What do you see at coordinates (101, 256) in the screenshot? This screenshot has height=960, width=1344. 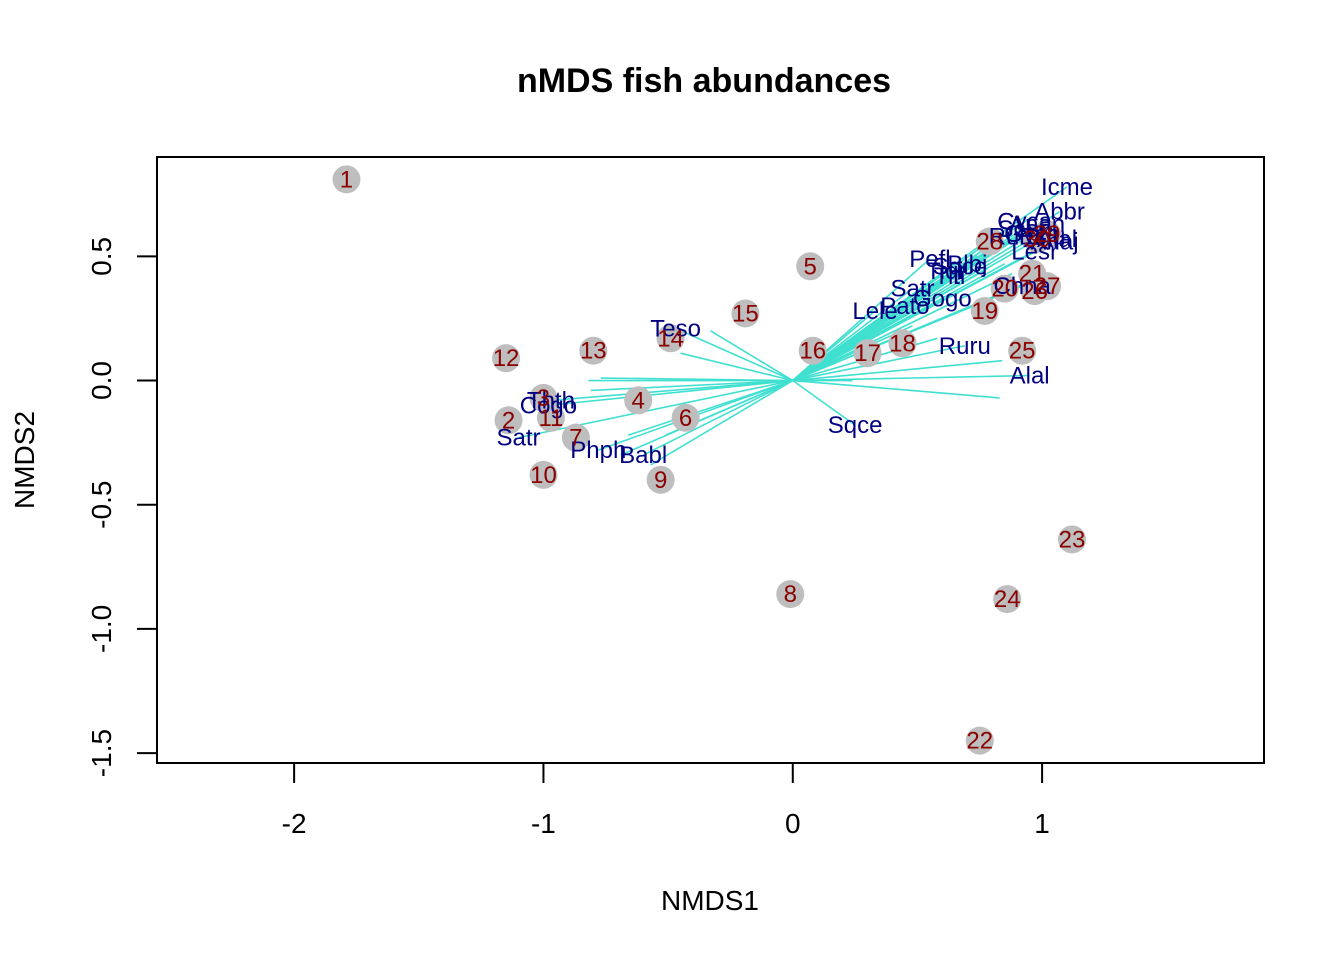 I see `y-tick-label: 0.5` at bounding box center [101, 256].